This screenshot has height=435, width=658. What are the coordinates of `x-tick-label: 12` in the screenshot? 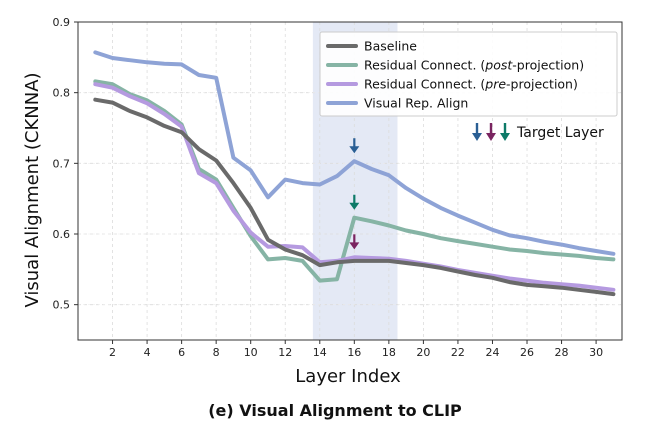 It's located at (285, 352).